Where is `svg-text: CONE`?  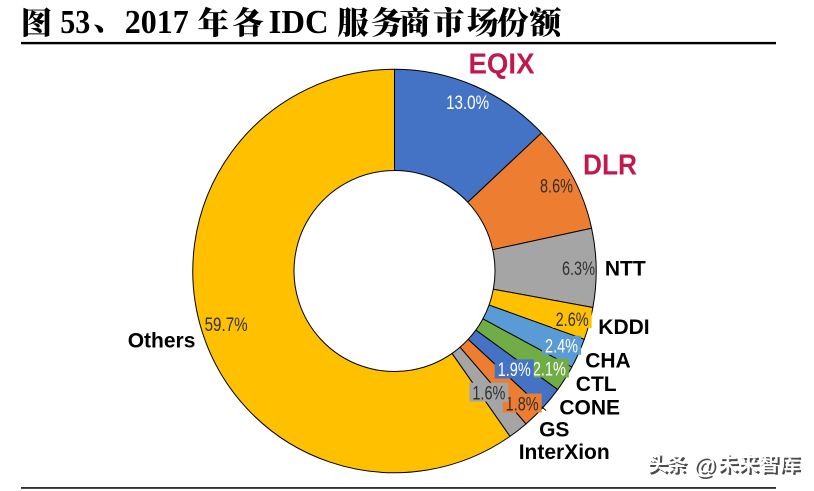 svg-text: CONE is located at coordinates (589, 408).